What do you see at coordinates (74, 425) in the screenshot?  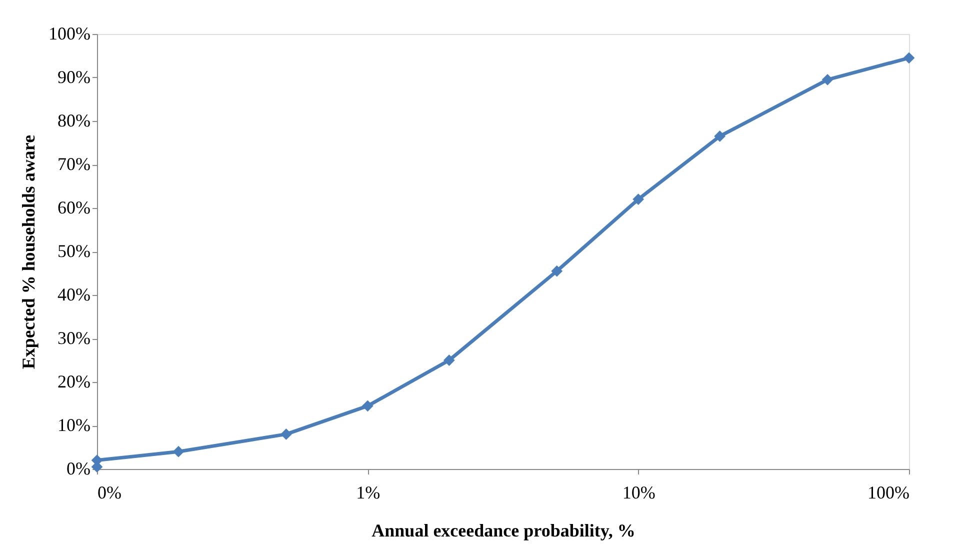 I see `y-tick-label: 10%` at bounding box center [74, 425].